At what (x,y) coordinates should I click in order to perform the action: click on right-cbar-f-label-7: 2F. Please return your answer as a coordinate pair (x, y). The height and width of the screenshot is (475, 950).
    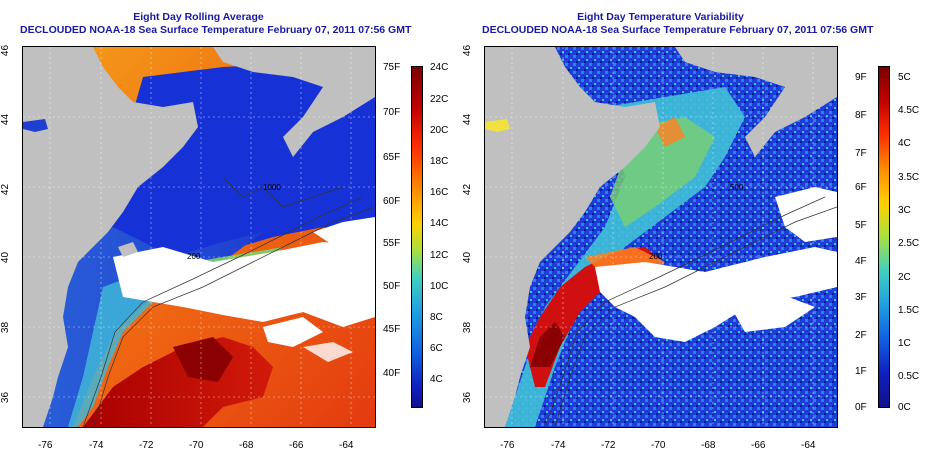
    Looking at the image, I should click on (861, 335).